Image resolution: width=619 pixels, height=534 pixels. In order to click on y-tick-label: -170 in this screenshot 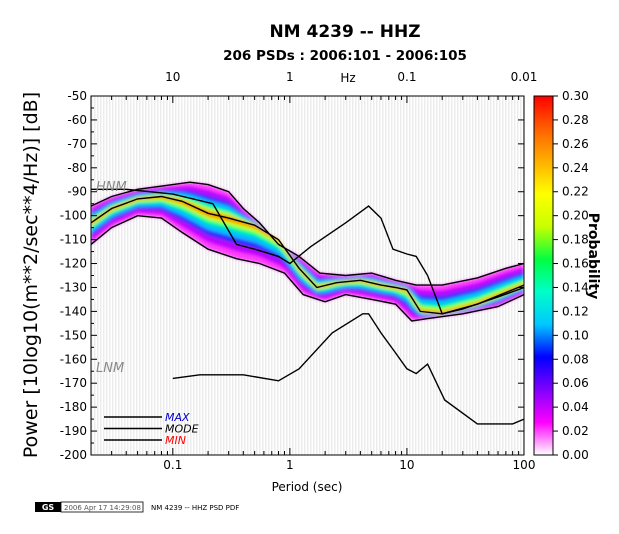, I will do `click(73, 383)`.